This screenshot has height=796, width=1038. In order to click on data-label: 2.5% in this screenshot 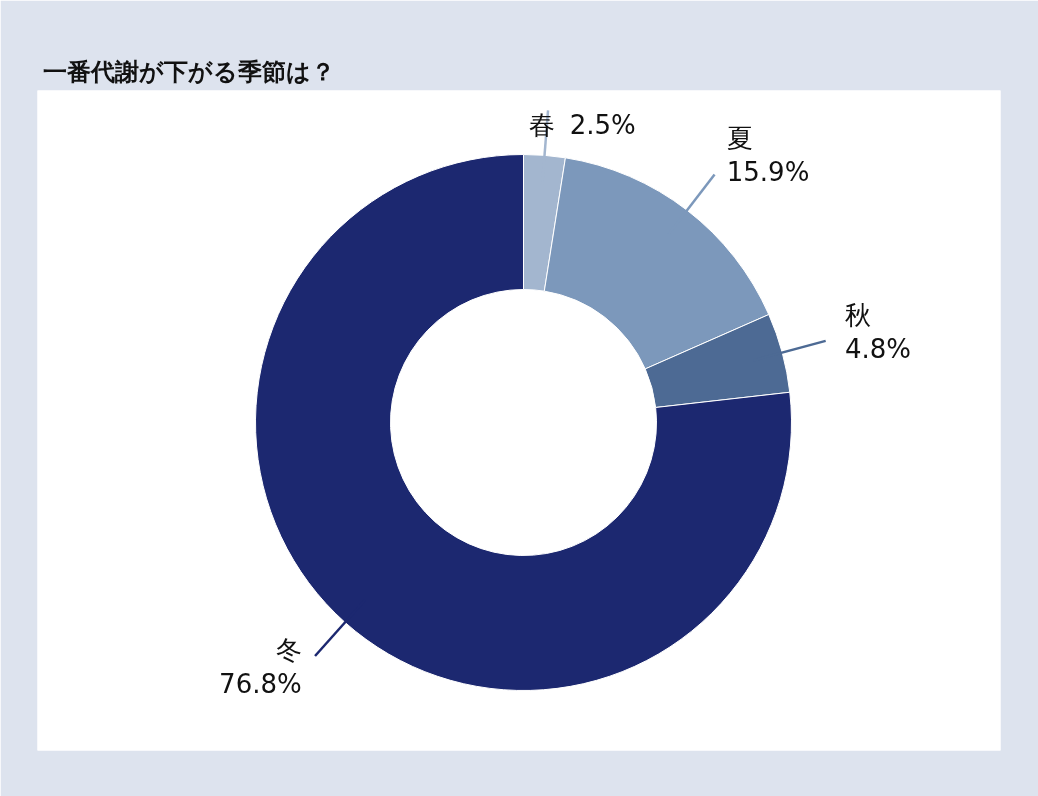, I will do `click(602, 125)`.